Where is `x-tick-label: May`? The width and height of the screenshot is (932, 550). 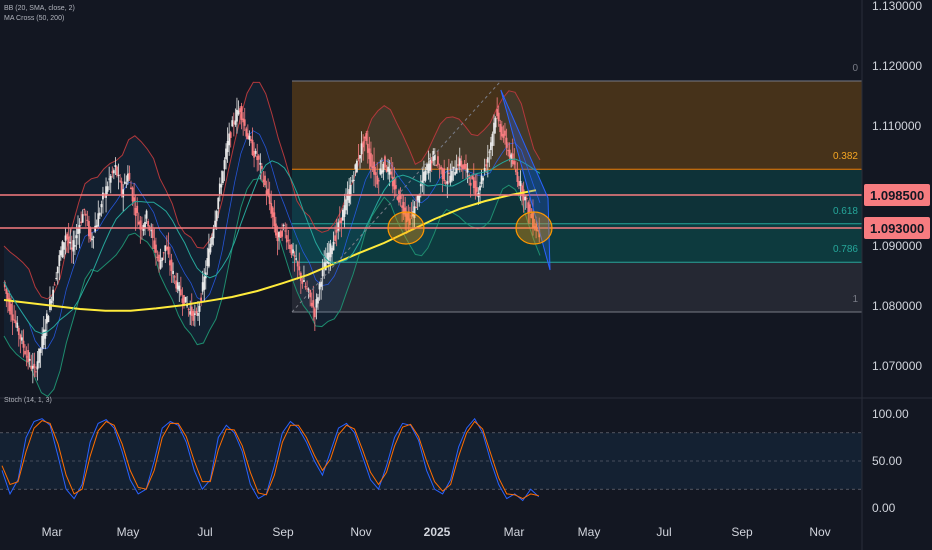 x-tick-label: May is located at coordinates (589, 532).